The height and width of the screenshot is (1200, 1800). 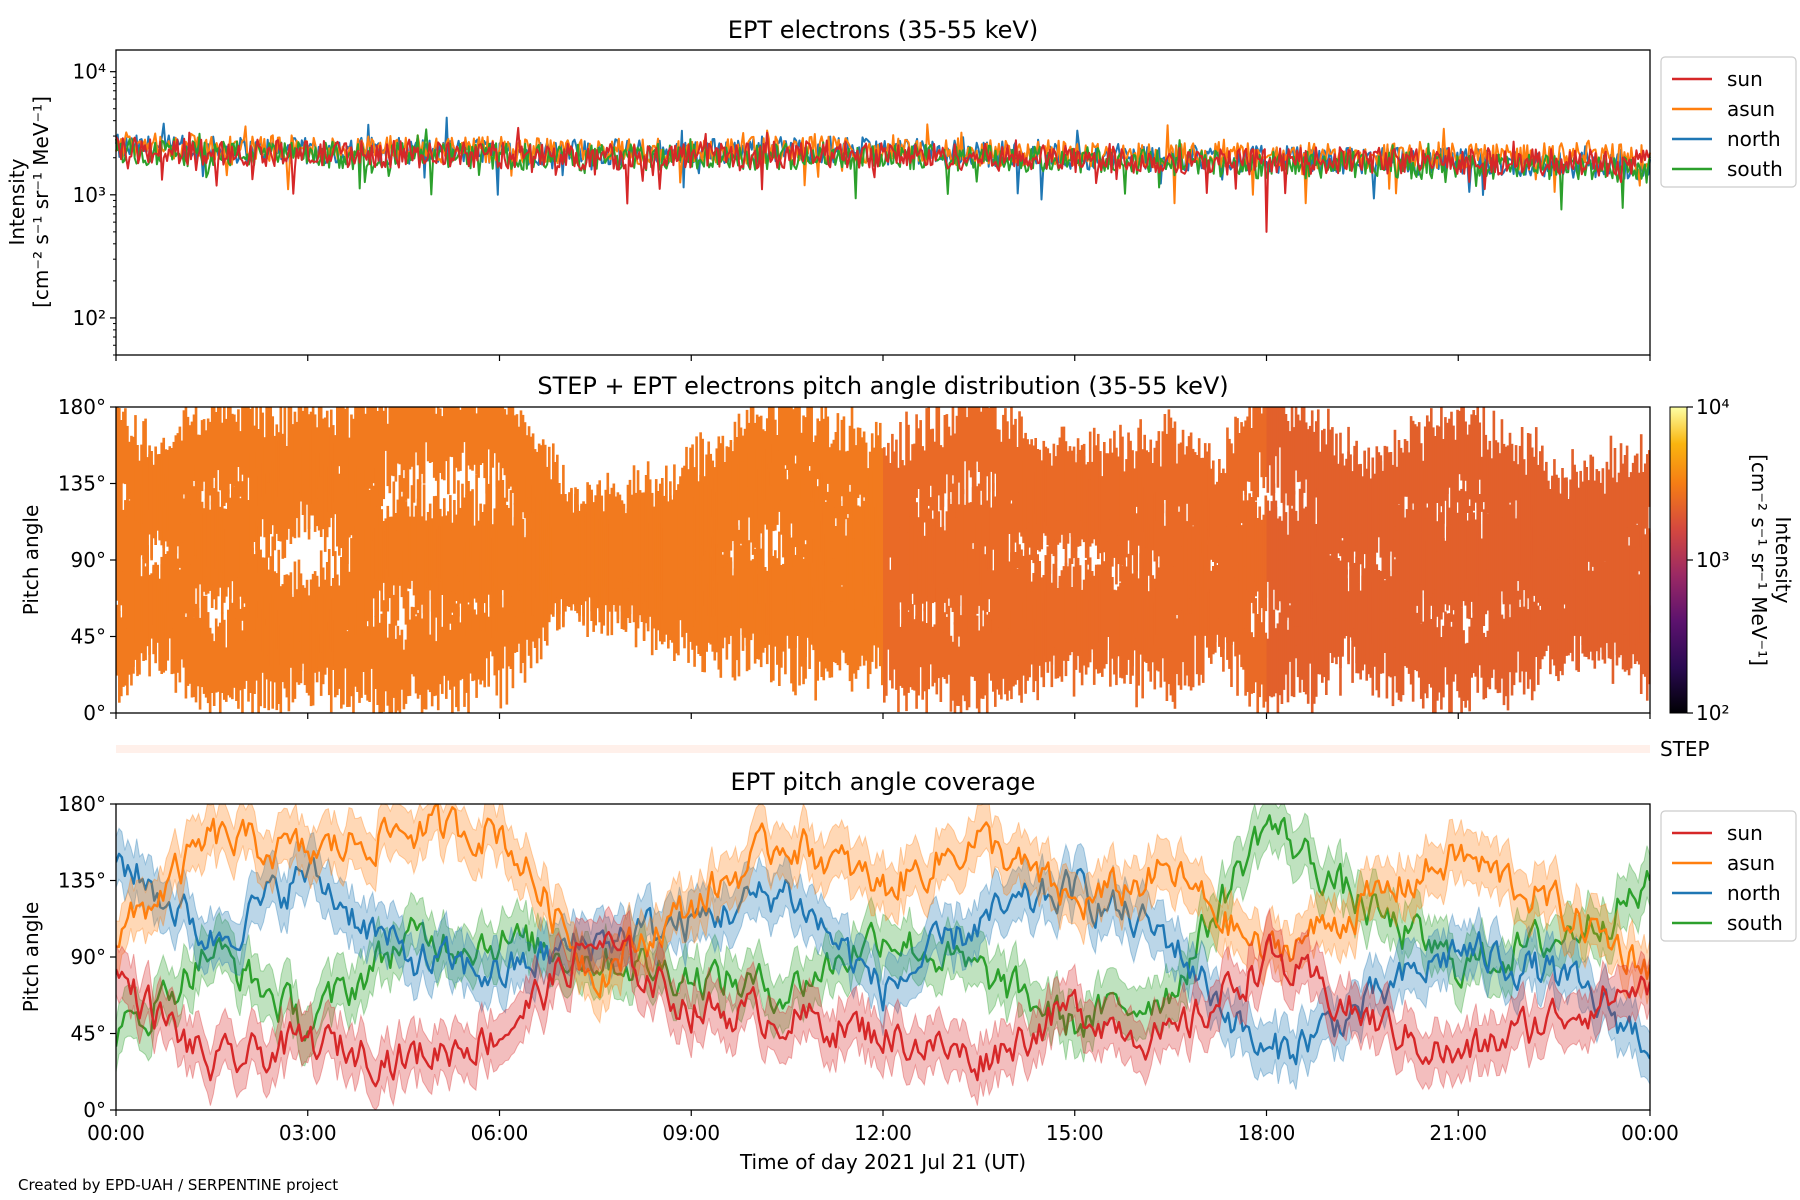 What do you see at coordinates (883, 179) in the screenshot?
I see `panel1-series-sun` at bounding box center [883, 179].